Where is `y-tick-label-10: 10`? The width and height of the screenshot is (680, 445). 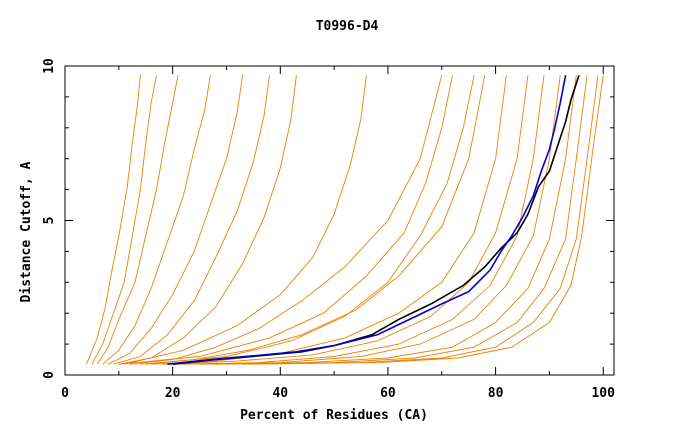 y-tick-label-10: 10 is located at coordinates (49, 66).